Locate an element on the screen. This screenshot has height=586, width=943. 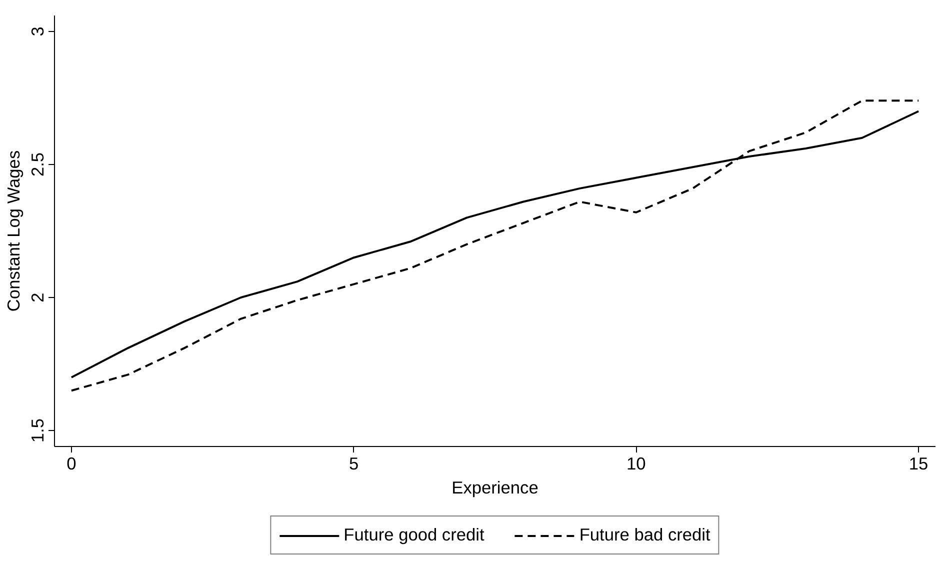
x-axis-title: Experience is located at coordinates (495, 488).